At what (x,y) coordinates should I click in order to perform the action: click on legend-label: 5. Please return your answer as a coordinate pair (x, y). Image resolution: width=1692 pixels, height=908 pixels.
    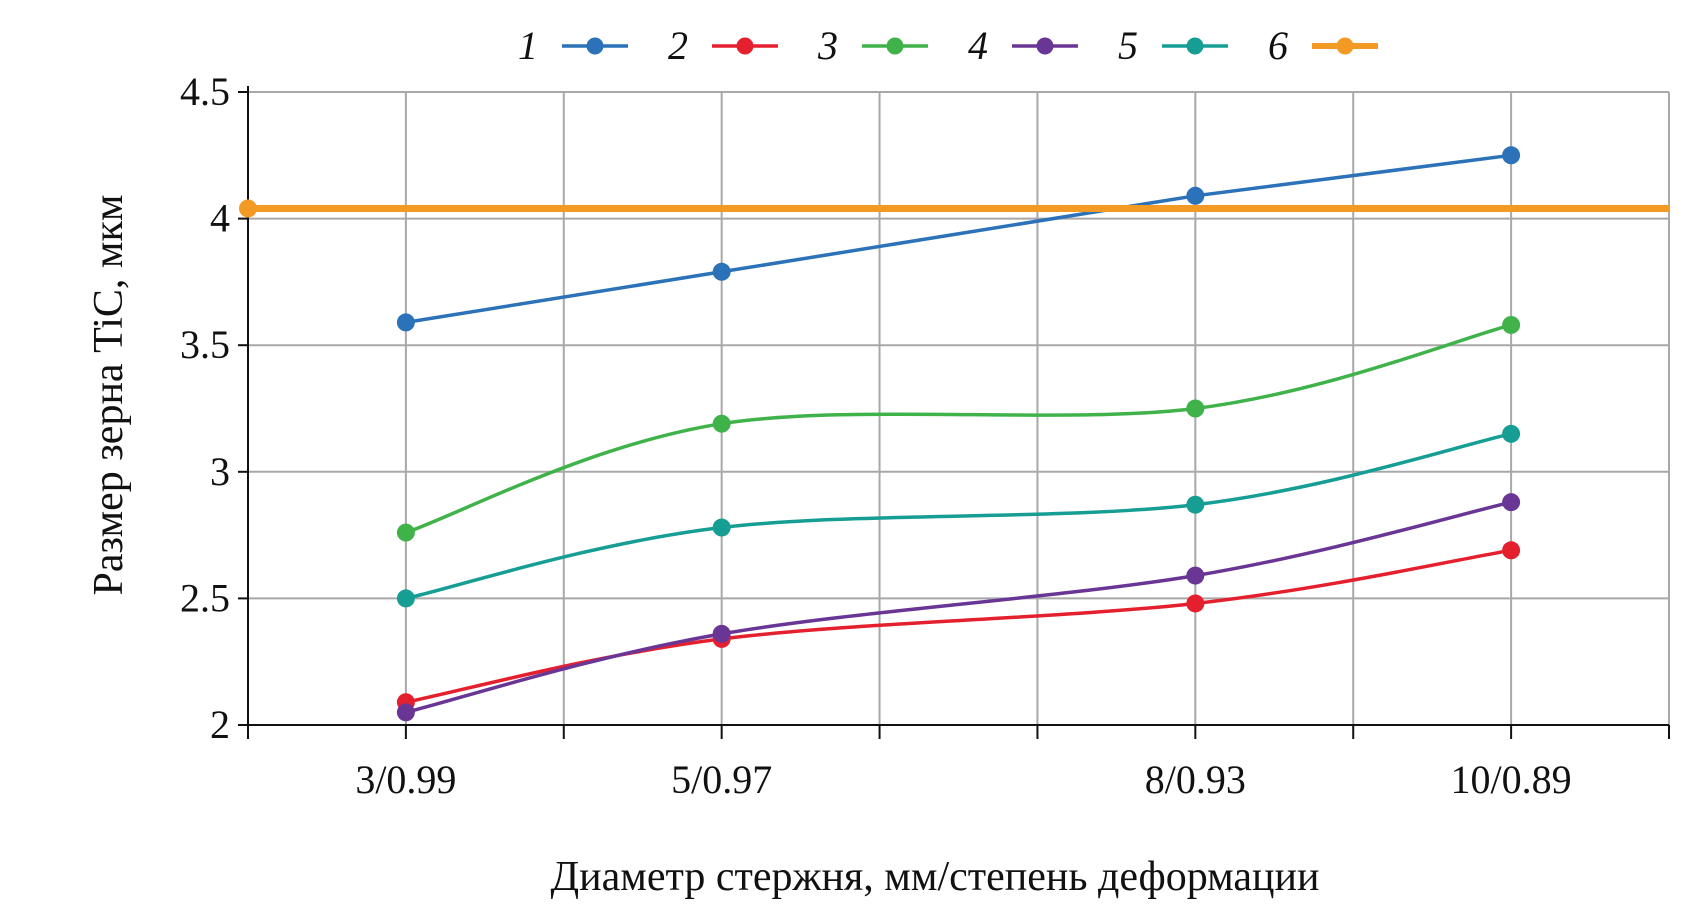
    Looking at the image, I should click on (1128, 45).